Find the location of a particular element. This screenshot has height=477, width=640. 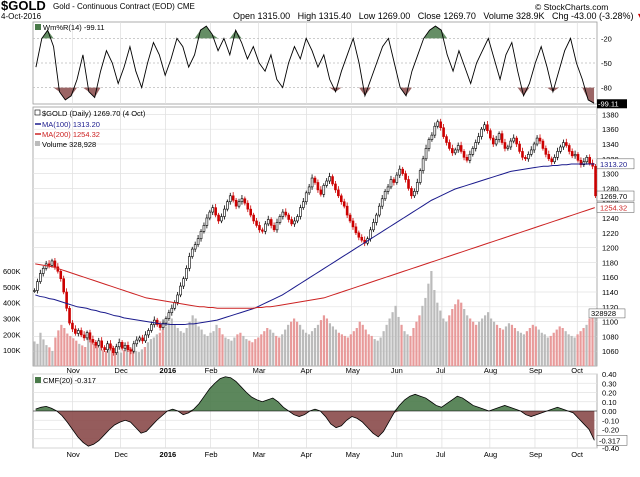

volume-tag: 328928 is located at coordinates (603, 313).